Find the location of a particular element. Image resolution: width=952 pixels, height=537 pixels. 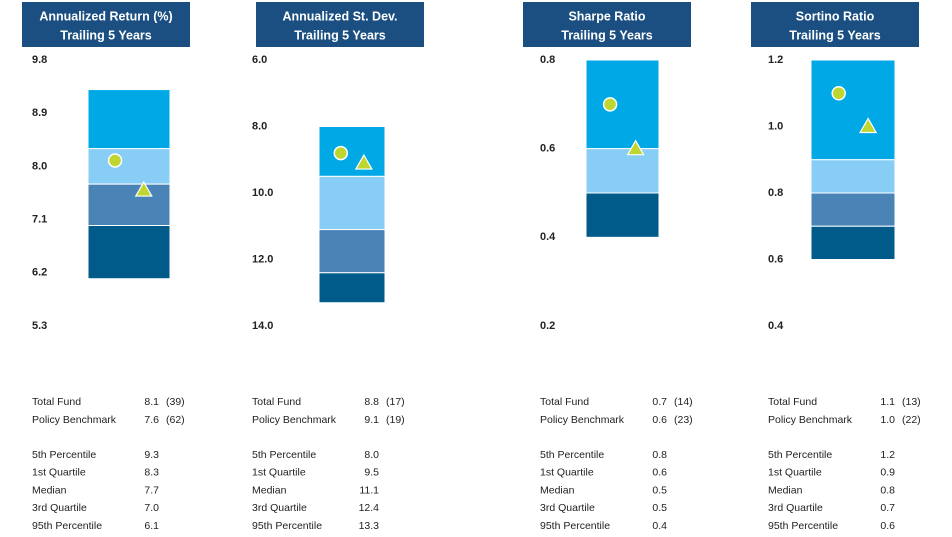

value-label: 9.1 is located at coordinates (371, 420).